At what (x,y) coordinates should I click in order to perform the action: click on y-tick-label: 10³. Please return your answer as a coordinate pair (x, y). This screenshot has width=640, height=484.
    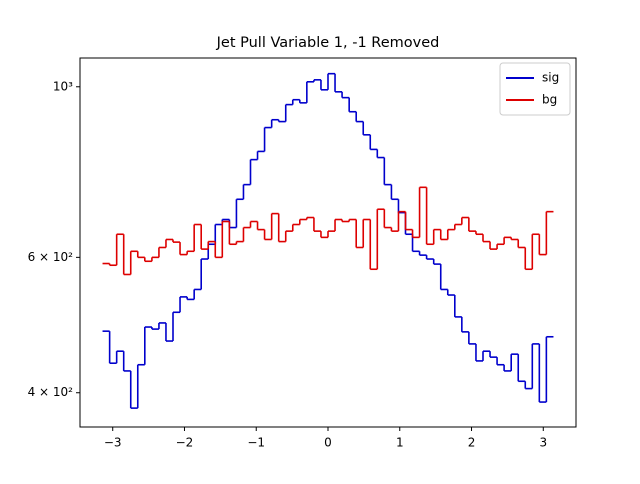
    Looking at the image, I should click on (63, 86).